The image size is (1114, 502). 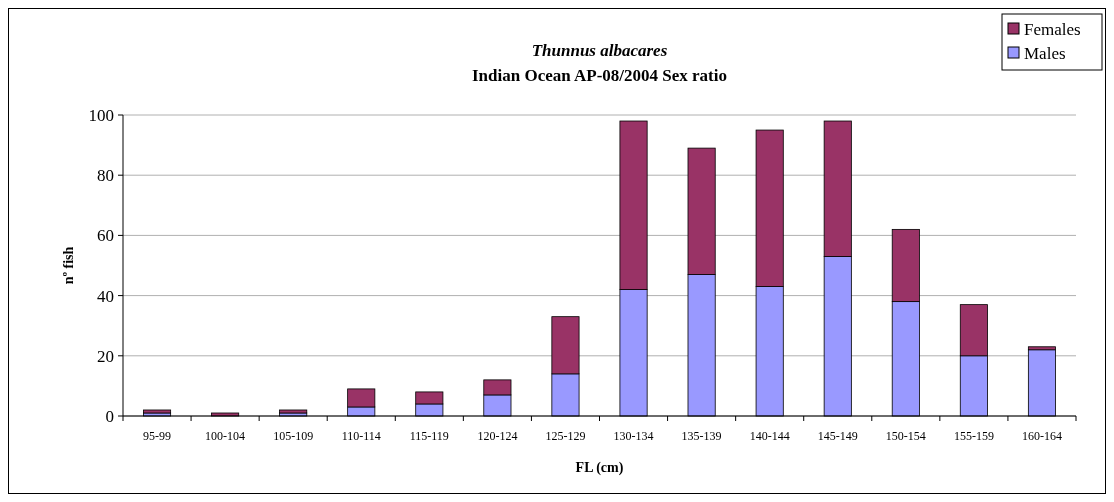 What do you see at coordinates (105, 356) in the screenshot?
I see `y-tick-label: 20` at bounding box center [105, 356].